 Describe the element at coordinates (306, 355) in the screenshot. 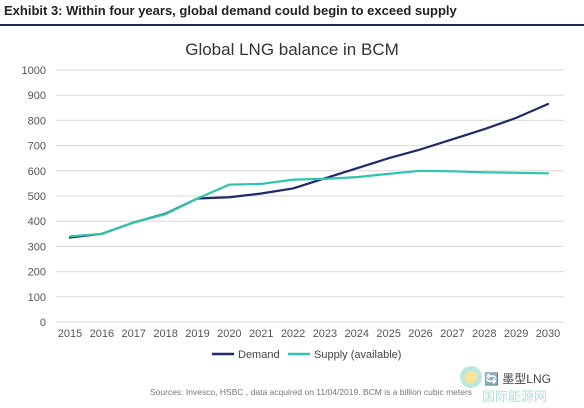

I see `legend: Demand Supply (available)` at that location.